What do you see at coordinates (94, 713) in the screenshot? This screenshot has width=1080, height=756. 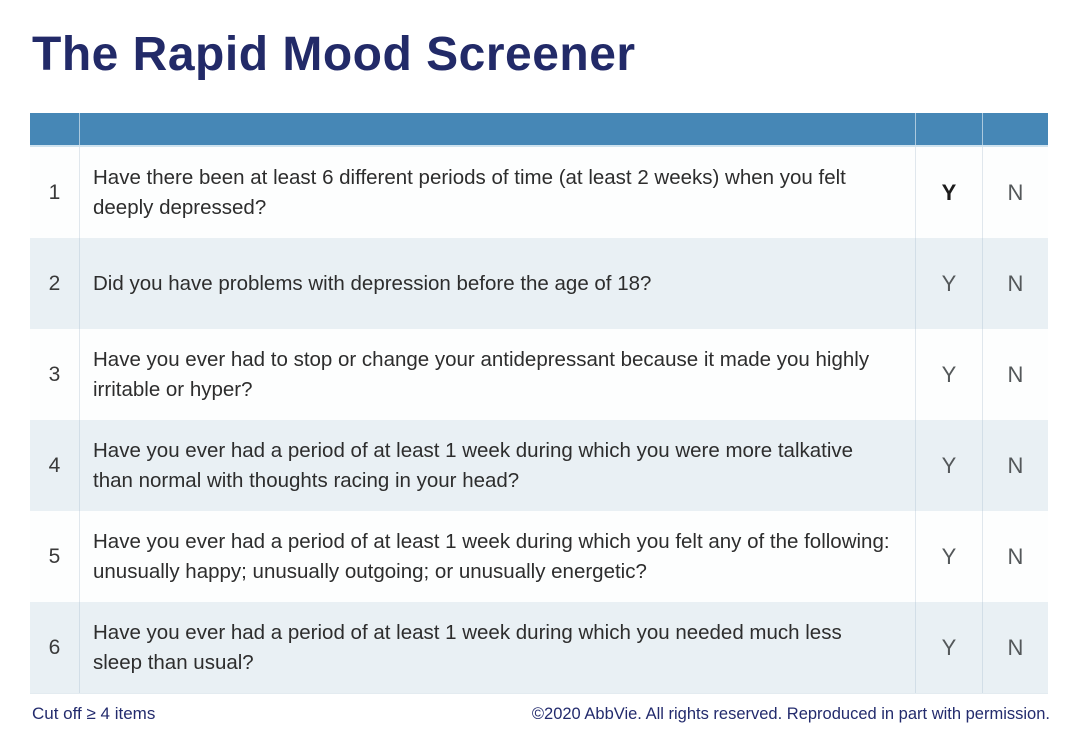 I see `cutoff-note: Cut off ≥ 4 items` at bounding box center [94, 713].